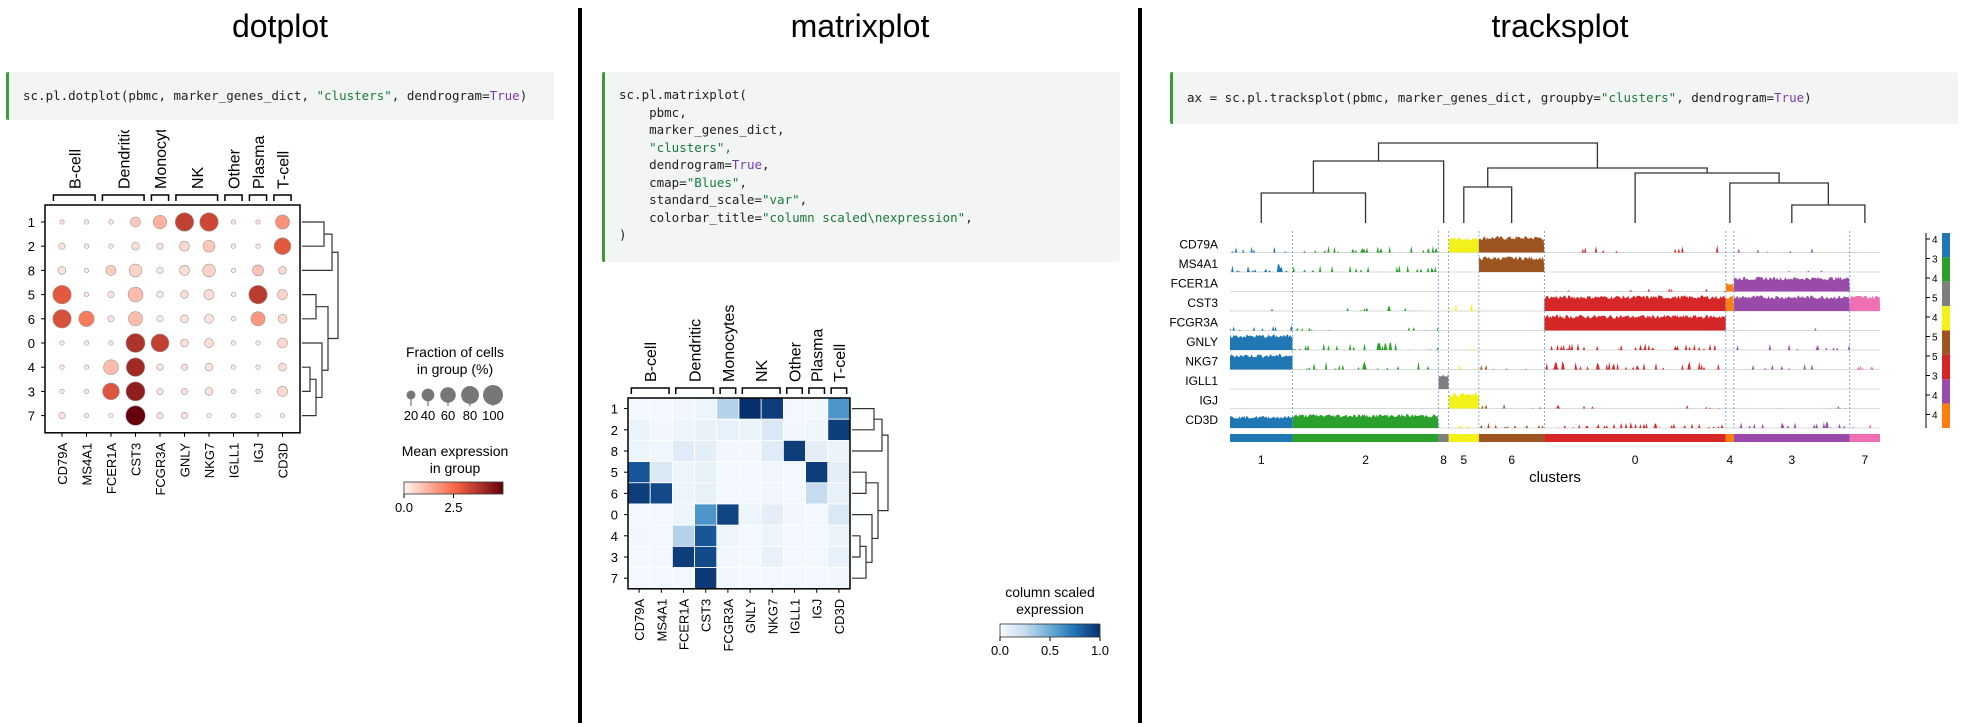 Image resolution: width=1968 pixels, height=727 pixels. What do you see at coordinates (818, 355) in the screenshot?
I see `matrixplot-group-label: Plasma` at bounding box center [818, 355].